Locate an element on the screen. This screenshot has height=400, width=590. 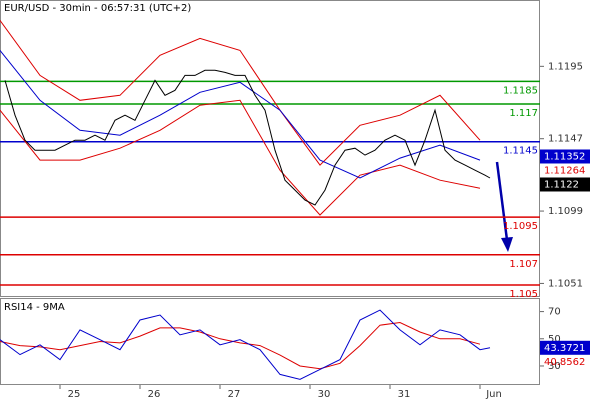
level-label: 1.107 is located at coordinates (523, 264).